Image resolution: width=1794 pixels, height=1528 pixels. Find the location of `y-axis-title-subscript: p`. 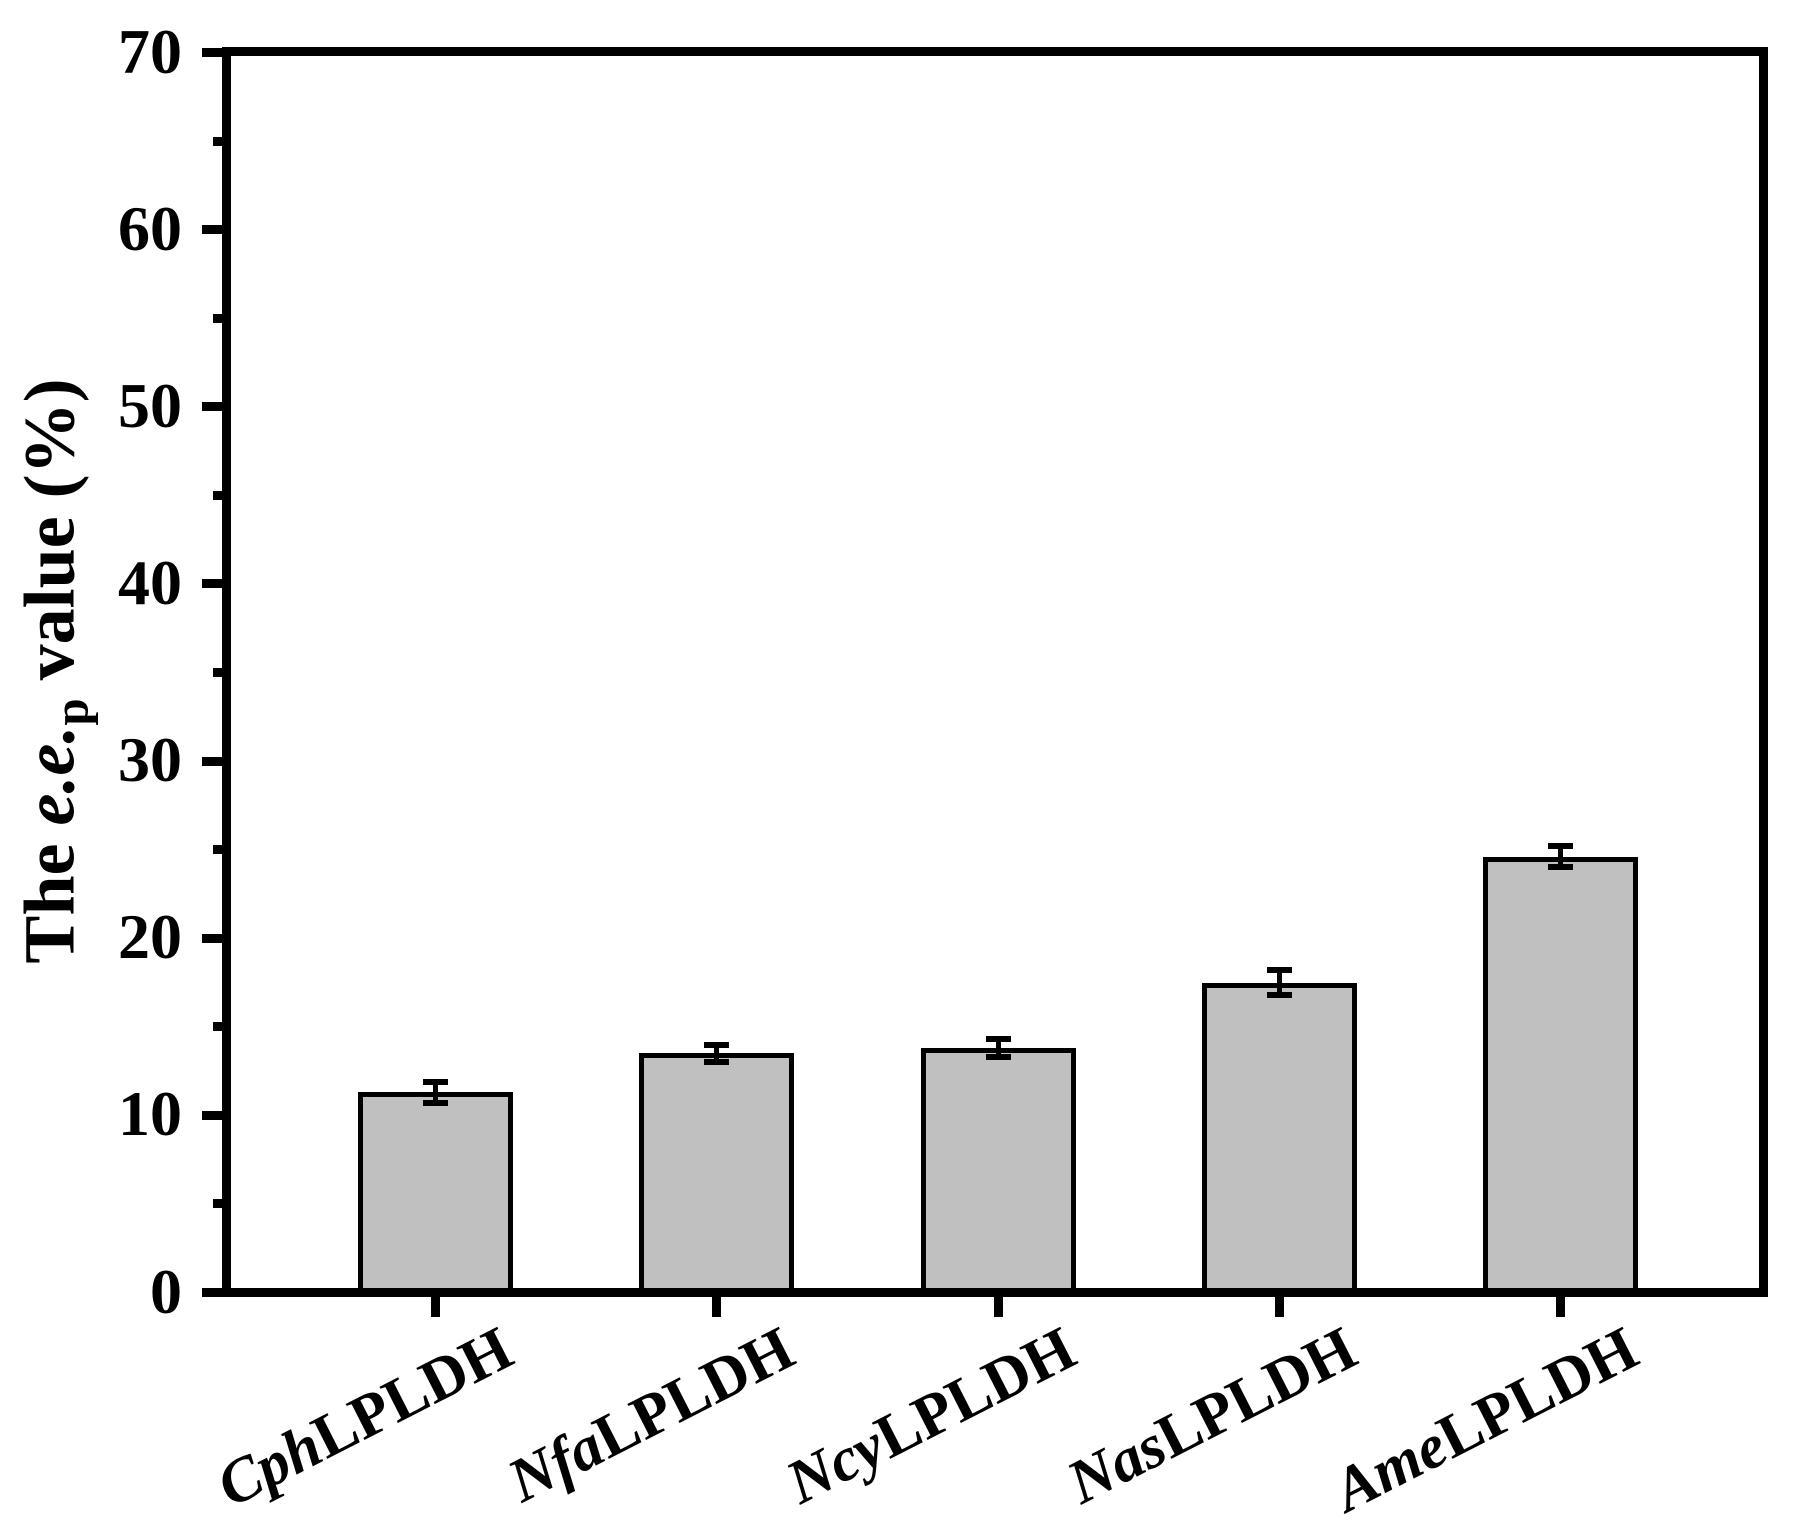

y-axis-title-subscript: p is located at coordinates (71, 712).